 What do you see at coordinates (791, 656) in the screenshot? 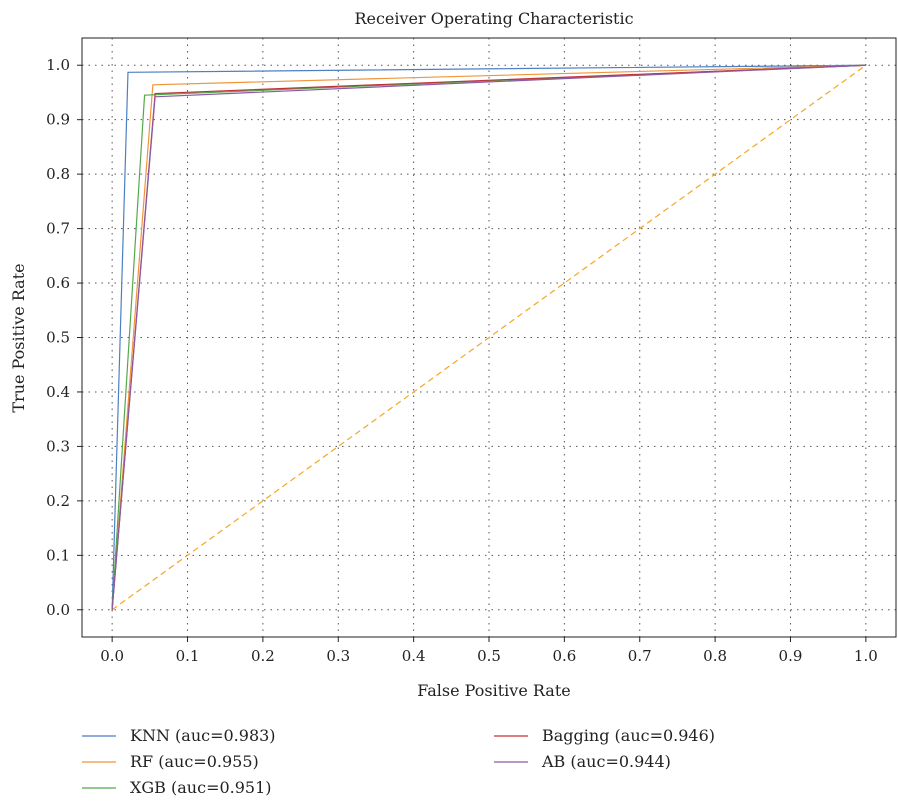
I see `x-tick-label: 0.9` at bounding box center [791, 656].